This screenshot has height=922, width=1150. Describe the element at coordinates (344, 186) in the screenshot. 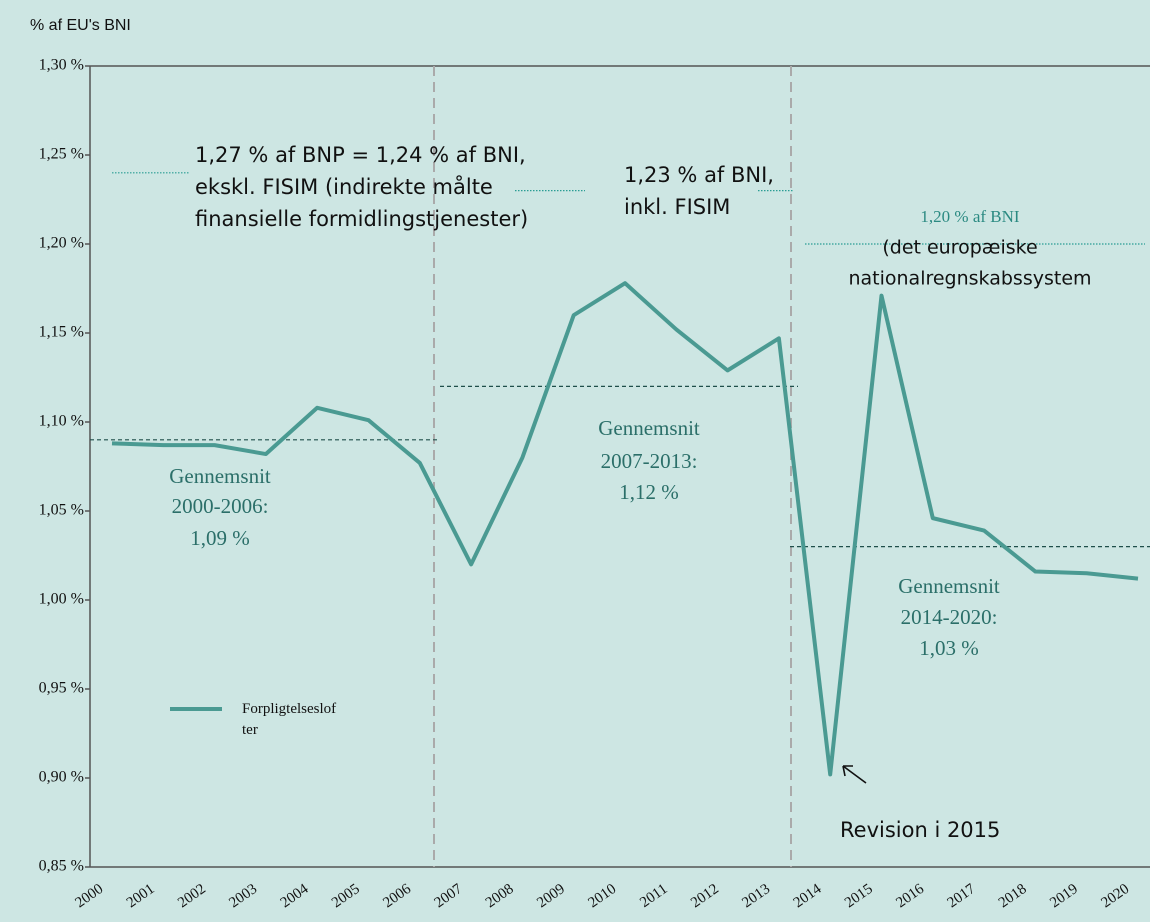

I see `ceiling-label: ekskl. FISIM (indirekte målte` at that location.